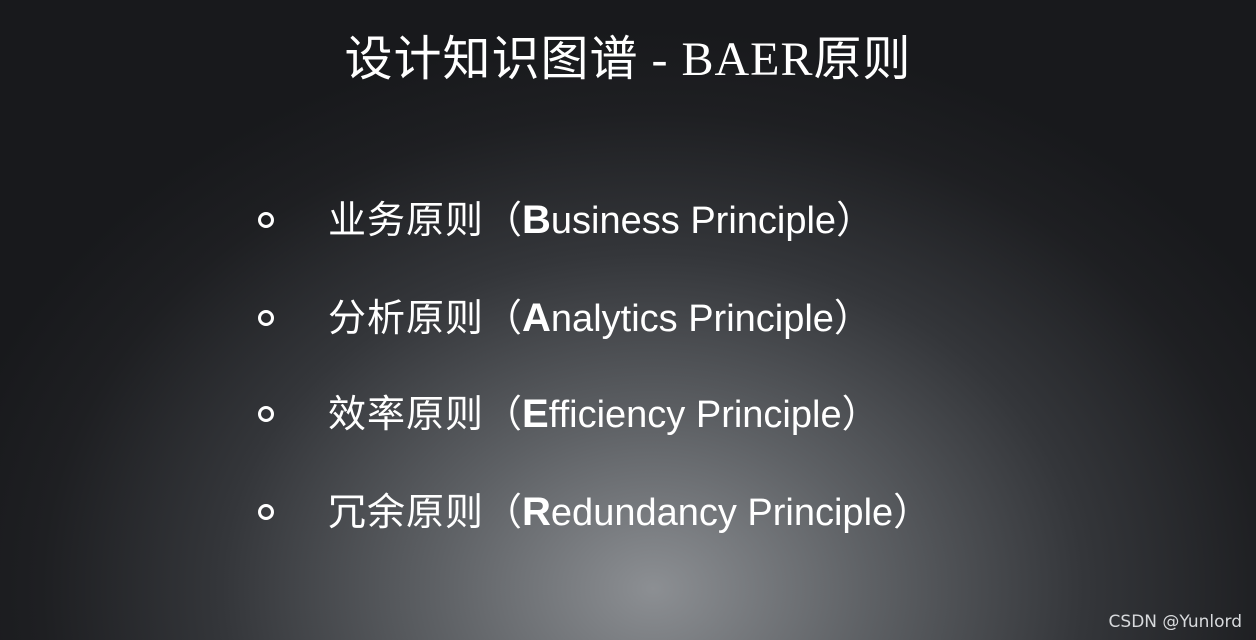 The height and width of the screenshot is (640, 1256). What do you see at coordinates (1175, 622) in the screenshot?
I see `watermark: CSDN @Yunlord` at bounding box center [1175, 622].